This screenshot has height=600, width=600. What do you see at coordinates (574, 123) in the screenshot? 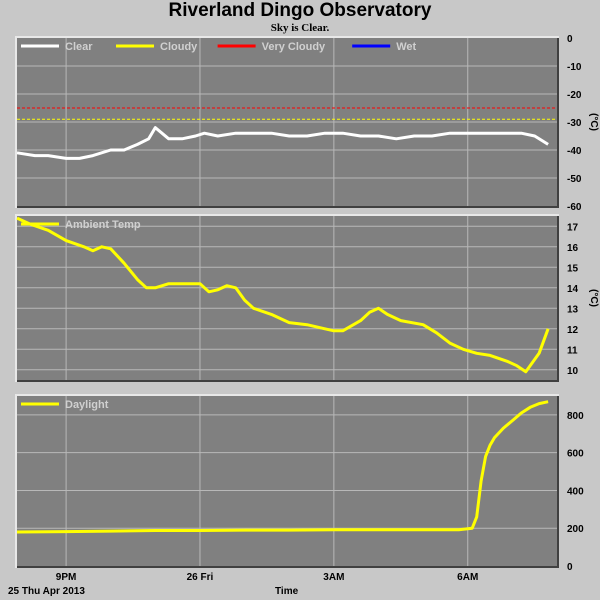
I see `y-tick-label: -30` at bounding box center [574, 123].